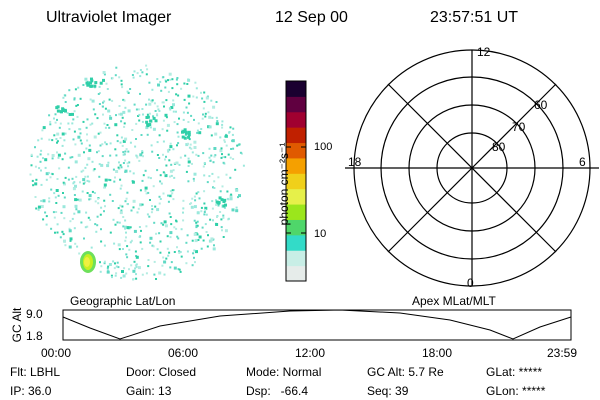  What do you see at coordinates (405, 372) in the screenshot?
I see `status-gc-alt: GC Alt: 5.7 Re` at bounding box center [405, 372].